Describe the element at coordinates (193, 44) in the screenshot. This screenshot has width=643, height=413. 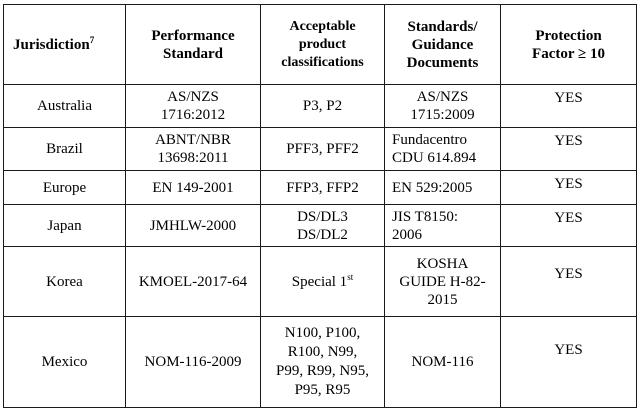
I see `header-performance-standard: Performance Standard` at that location.